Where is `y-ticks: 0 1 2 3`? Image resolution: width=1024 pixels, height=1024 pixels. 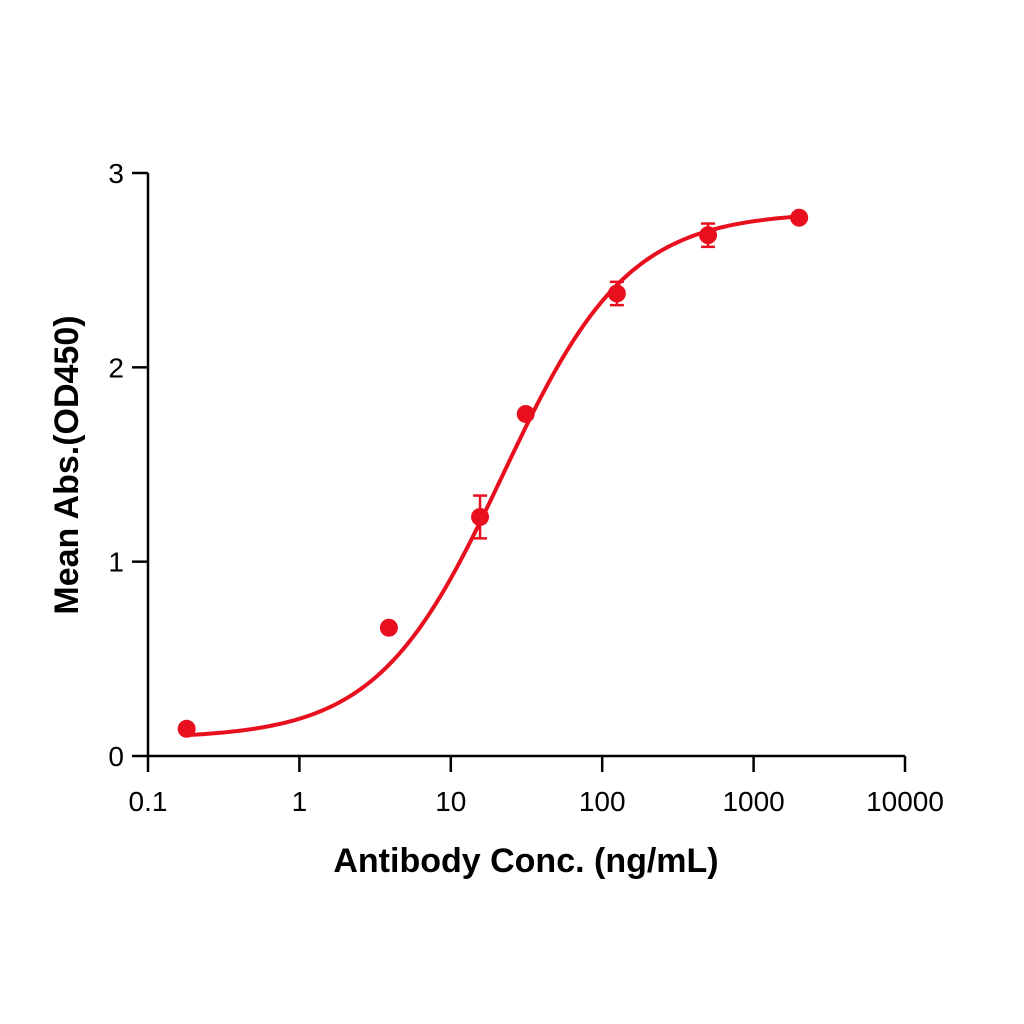
y-ticks: 0 1 2 3 is located at coordinates (128, 465).